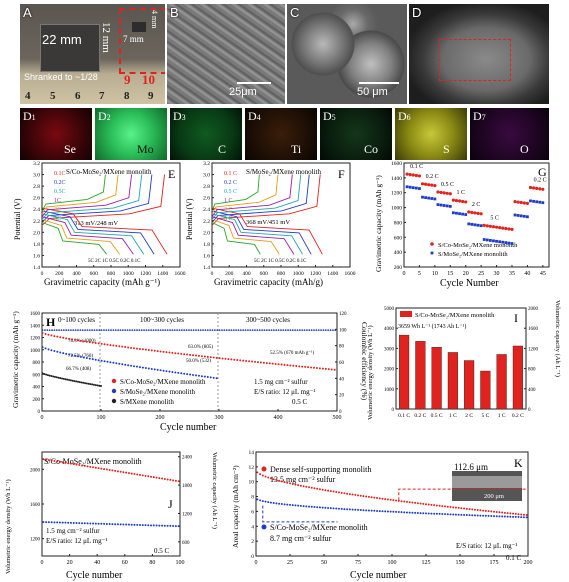  What do you see at coordinates (342, 396) in the screenshot?
I see `h2-ytick: 20` at bounding box center [342, 396].